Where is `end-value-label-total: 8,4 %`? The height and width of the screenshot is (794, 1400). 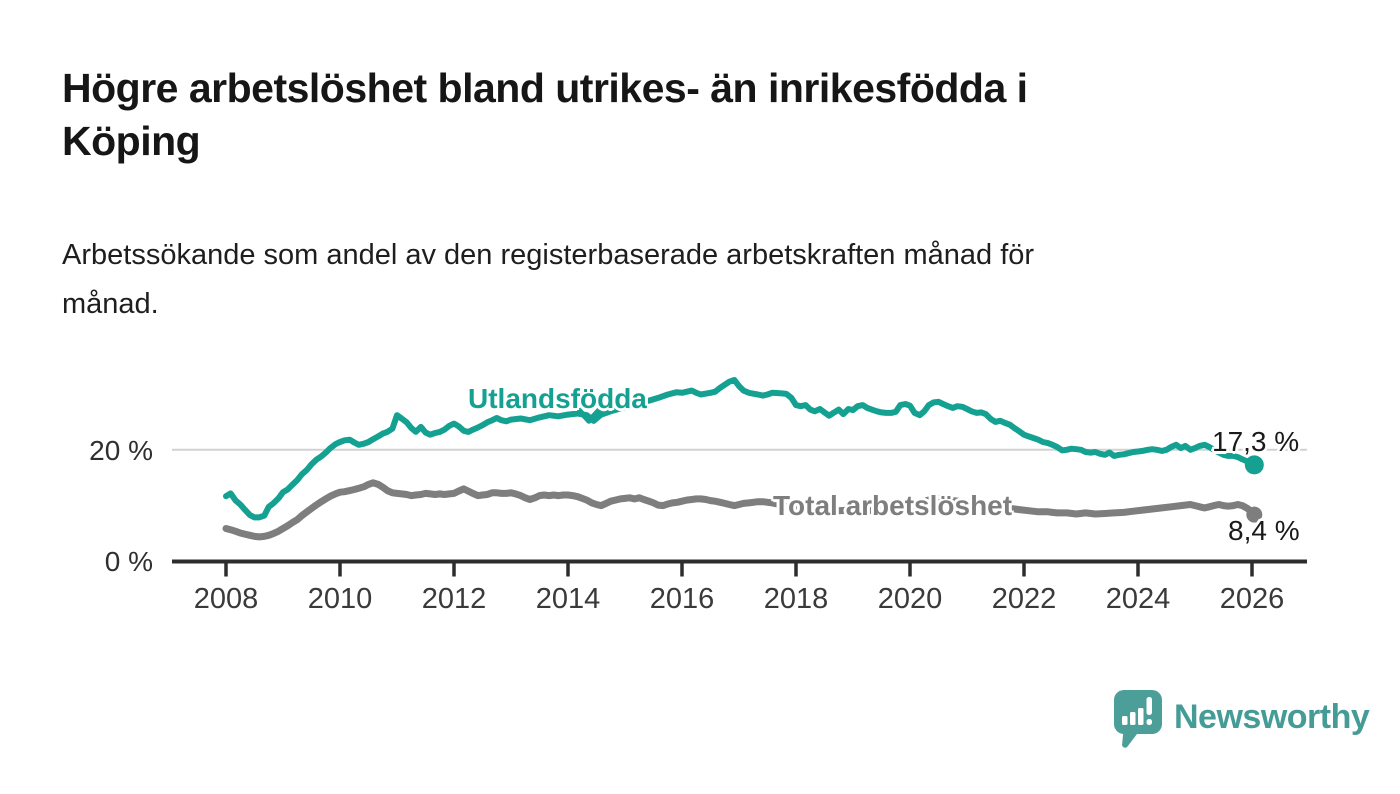
end-value-label-total: 8,4 % is located at coordinates (1264, 530).